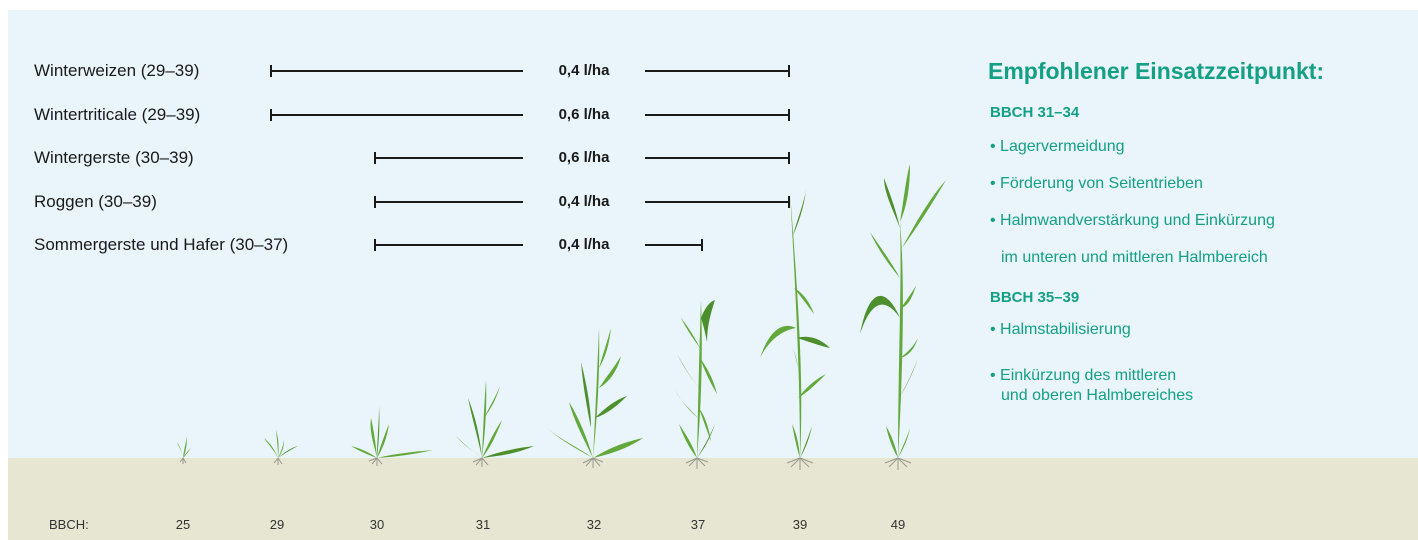 The width and height of the screenshot is (1418, 540). What do you see at coordinates (1083, 375) in the screenshot?
I see `bullet-item: • Einkürzung des mittleren` at bounding box center [1083, 375].